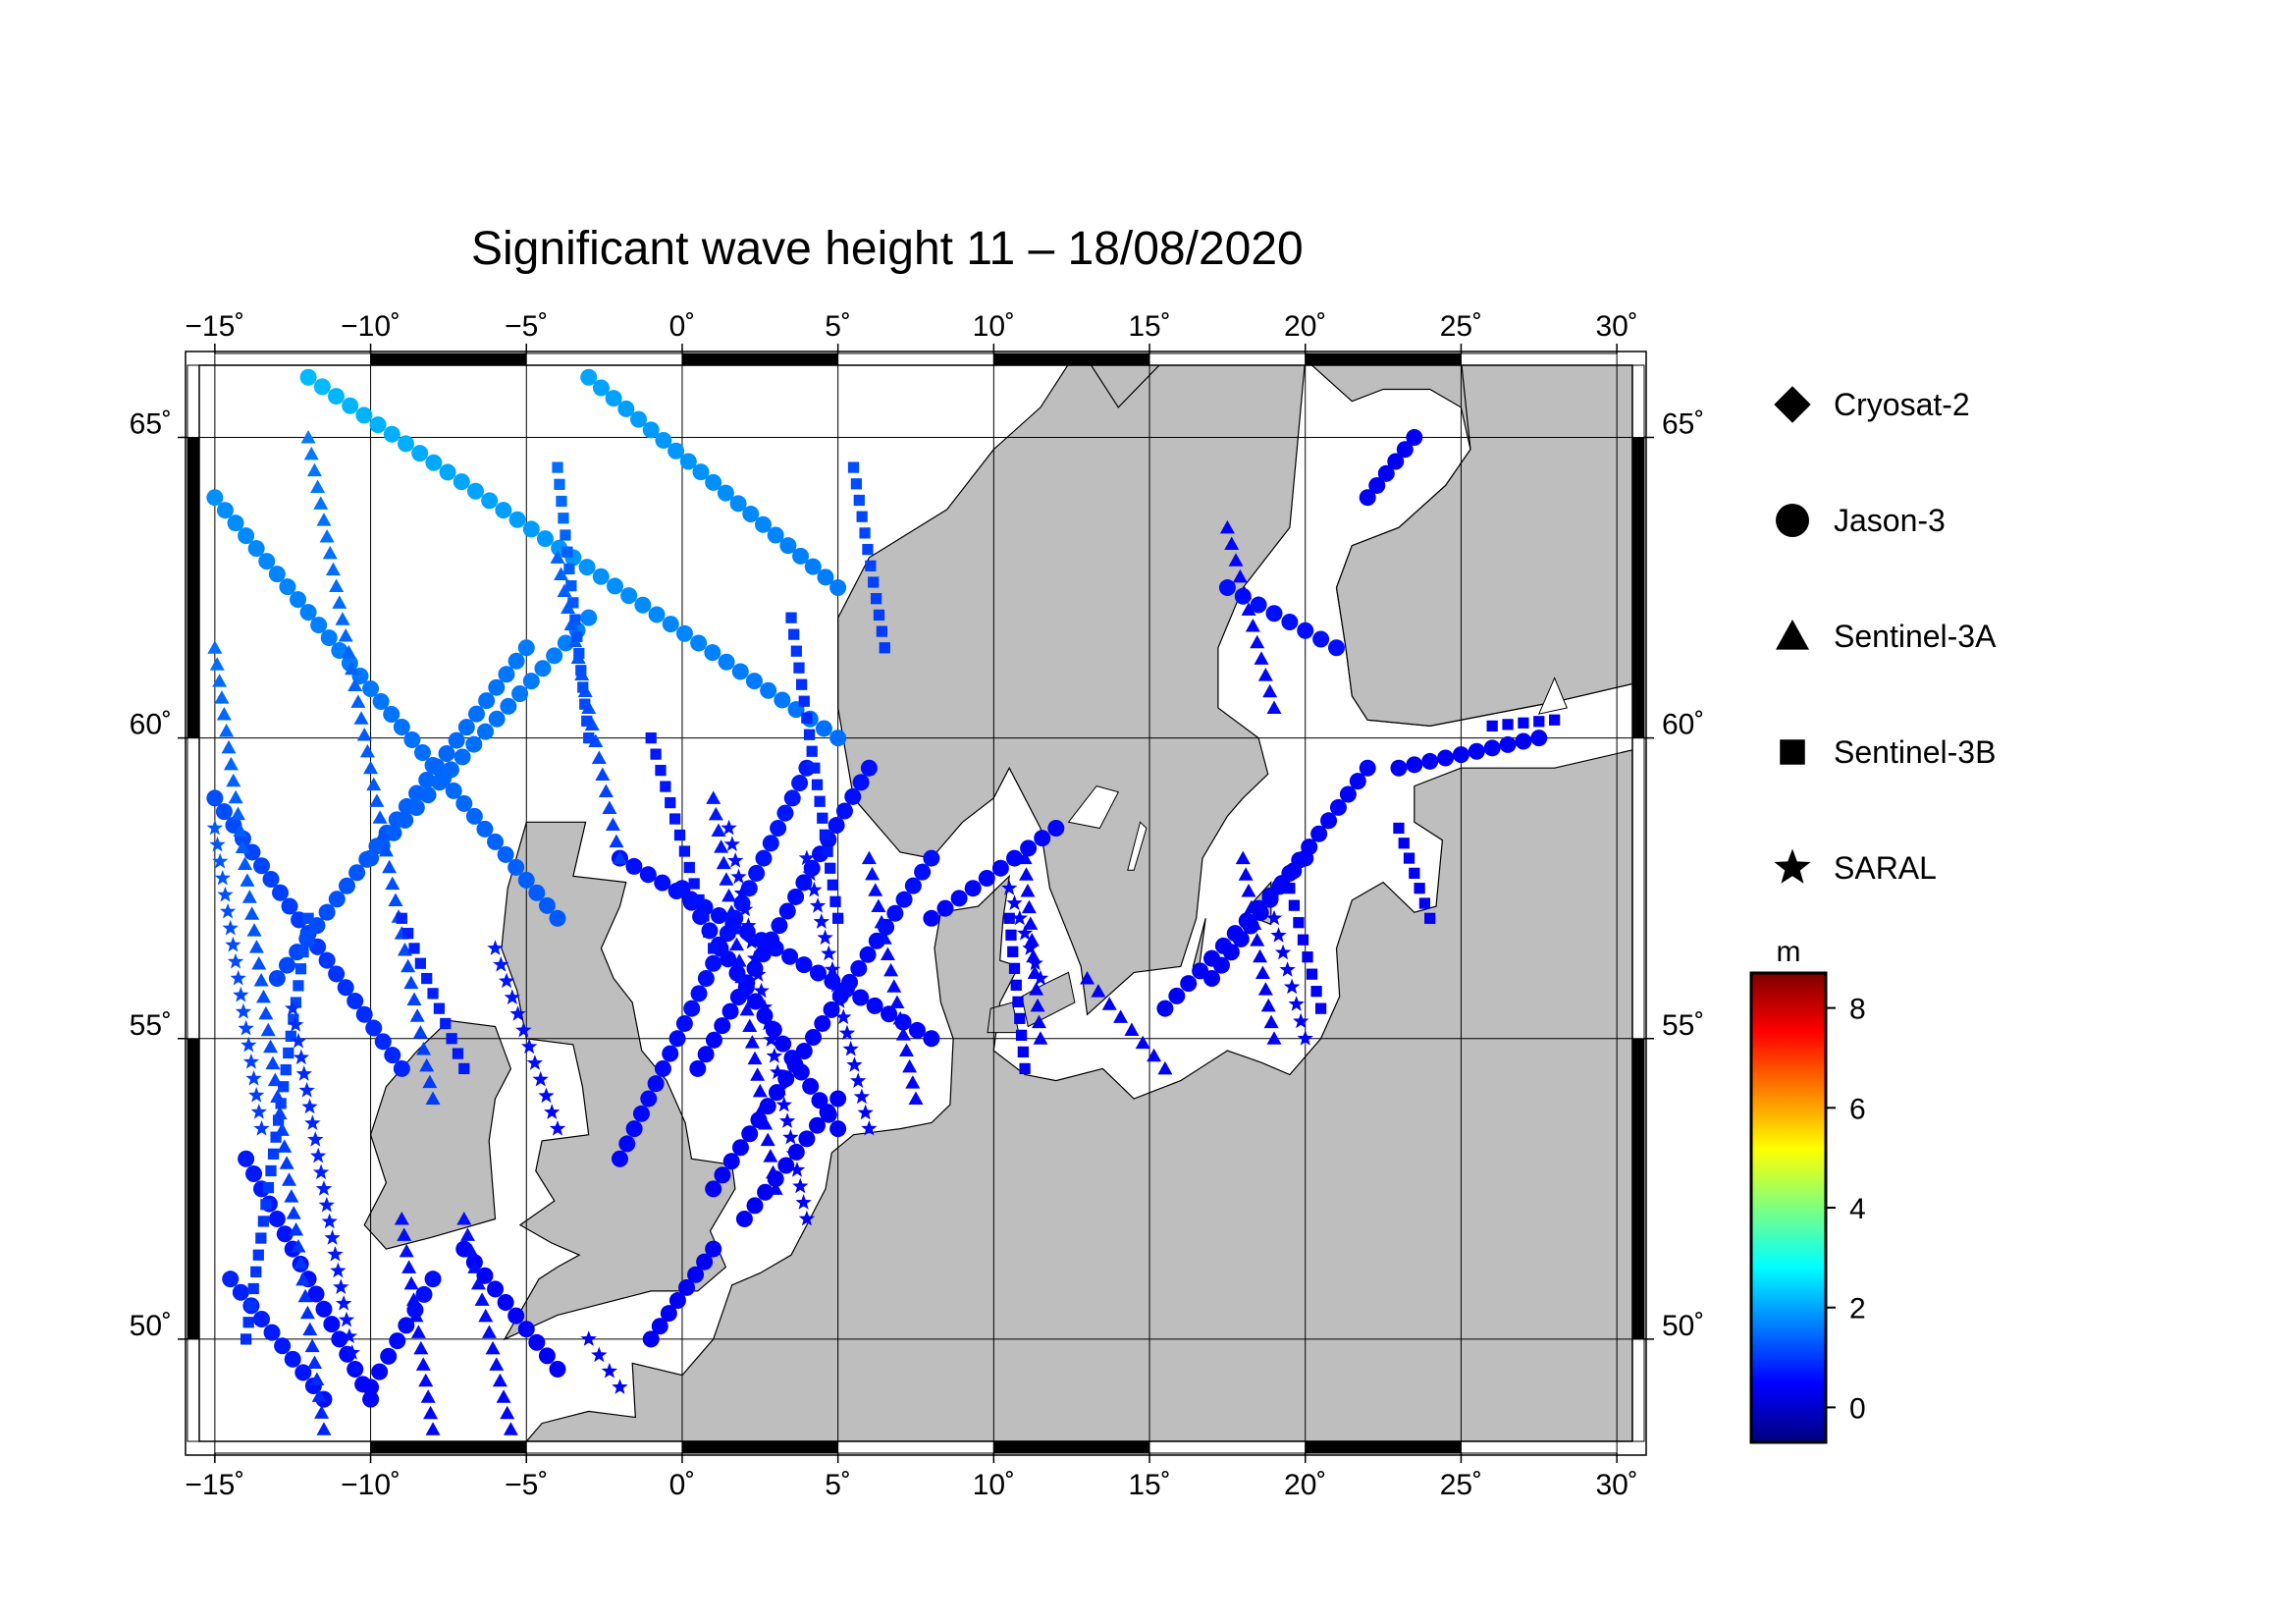  What do you see at coordinates (1638, 888) in the screenshot?
I see `frame-bar-right` at bounding box center [1638, 888].